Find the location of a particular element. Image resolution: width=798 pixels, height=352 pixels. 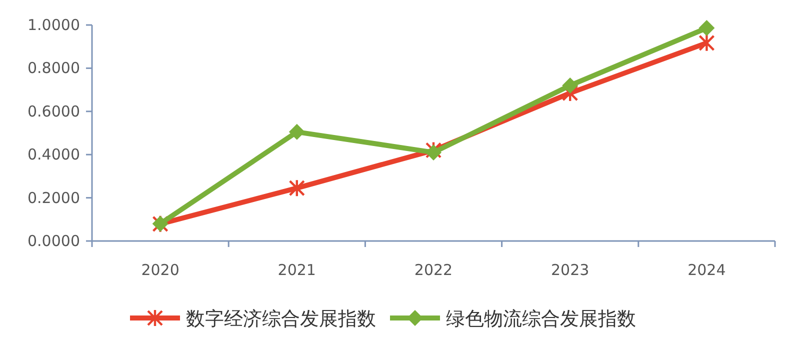

legend-label: 绿色物流综合发展指数 is located at coordinates (541, 319).